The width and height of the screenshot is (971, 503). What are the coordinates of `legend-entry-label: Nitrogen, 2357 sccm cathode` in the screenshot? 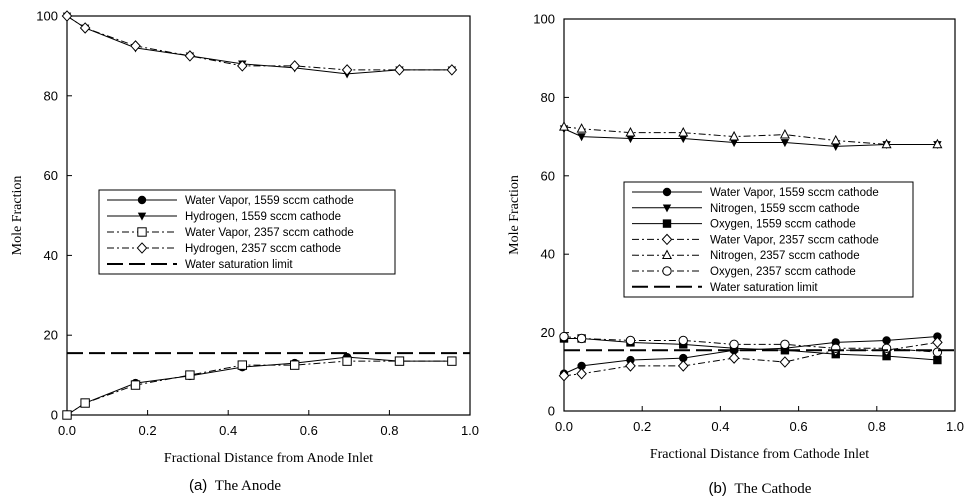 It's located at (785, 256).